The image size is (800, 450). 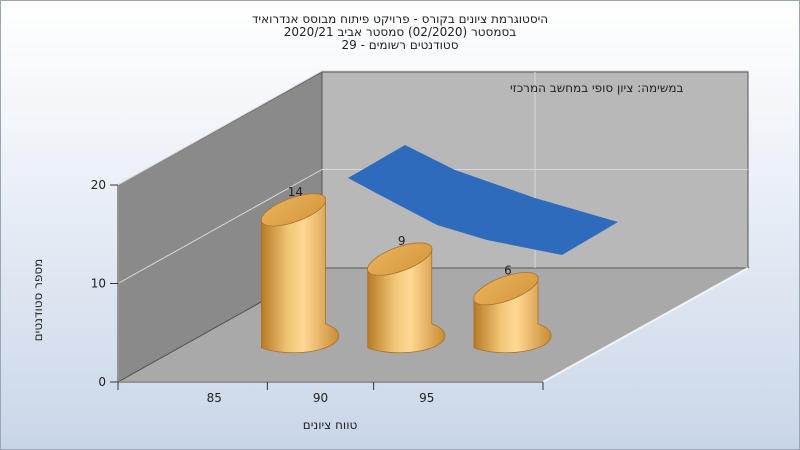 I want to click on x-tick-label: 95, so click(x=426, y=398).